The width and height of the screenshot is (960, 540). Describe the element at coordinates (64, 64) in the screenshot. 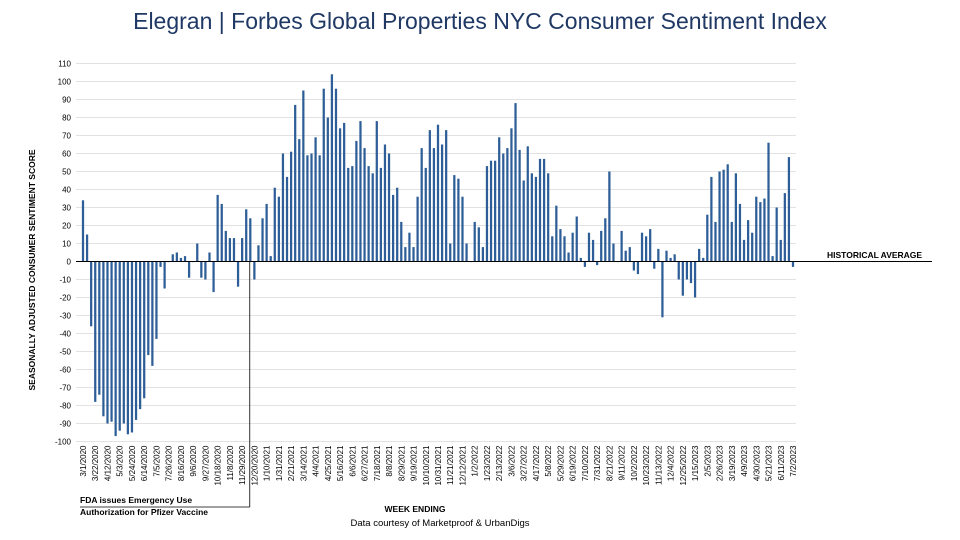

I see `y-tick-label: 110` at that location.